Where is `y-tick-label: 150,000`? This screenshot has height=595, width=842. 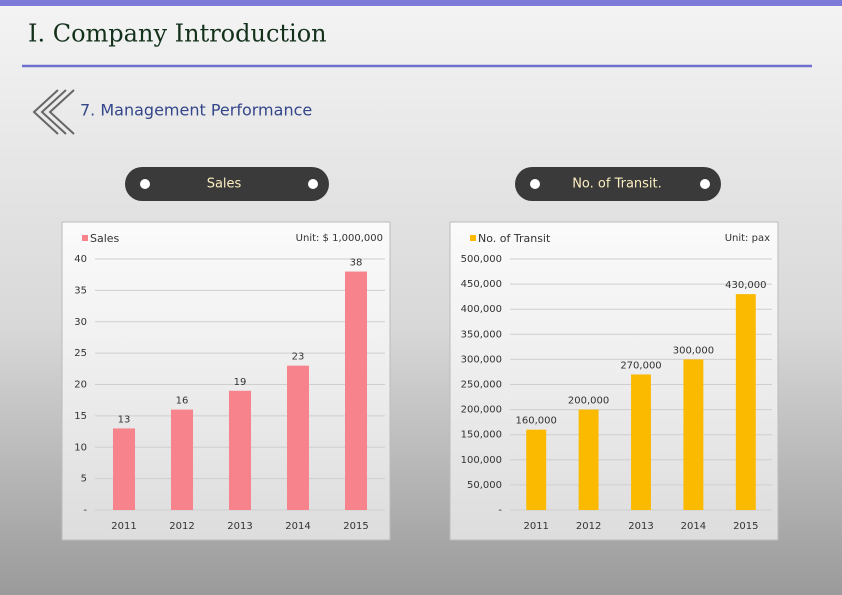 y-tick-label: 150,000 is located at coordinates (481, 435).